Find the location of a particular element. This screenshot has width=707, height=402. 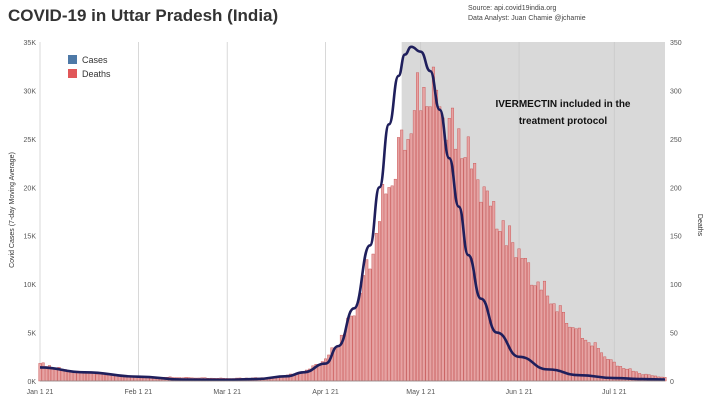

x-tick-label: Apr 1 21 is located at coordinates (325, 392).